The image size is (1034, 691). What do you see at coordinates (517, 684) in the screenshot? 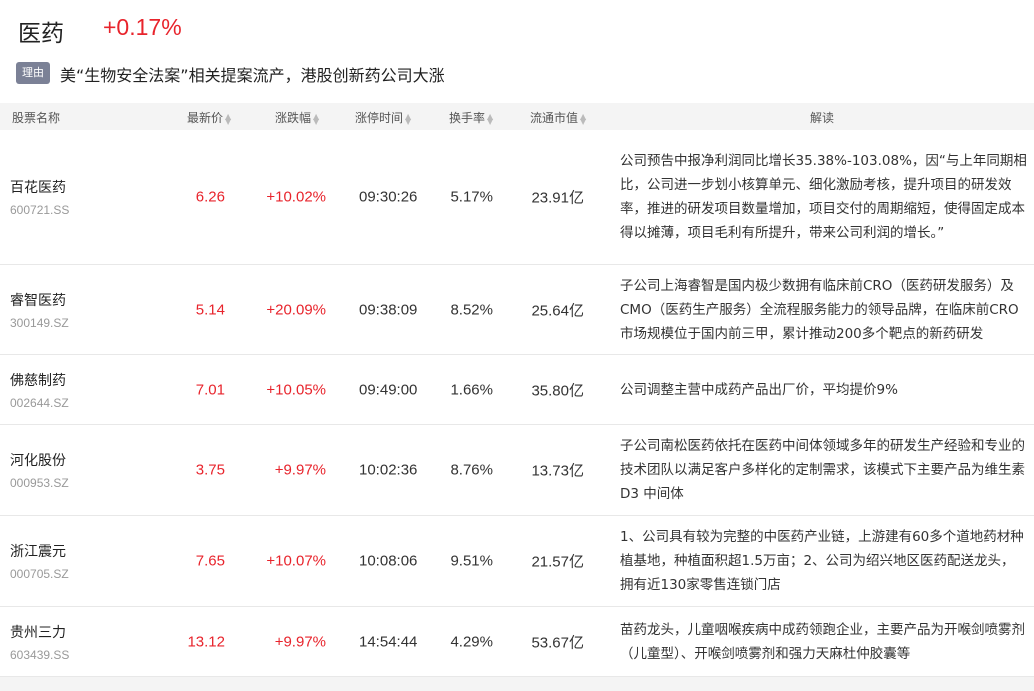
I see `table-footer` at bounding box center [517, 684].